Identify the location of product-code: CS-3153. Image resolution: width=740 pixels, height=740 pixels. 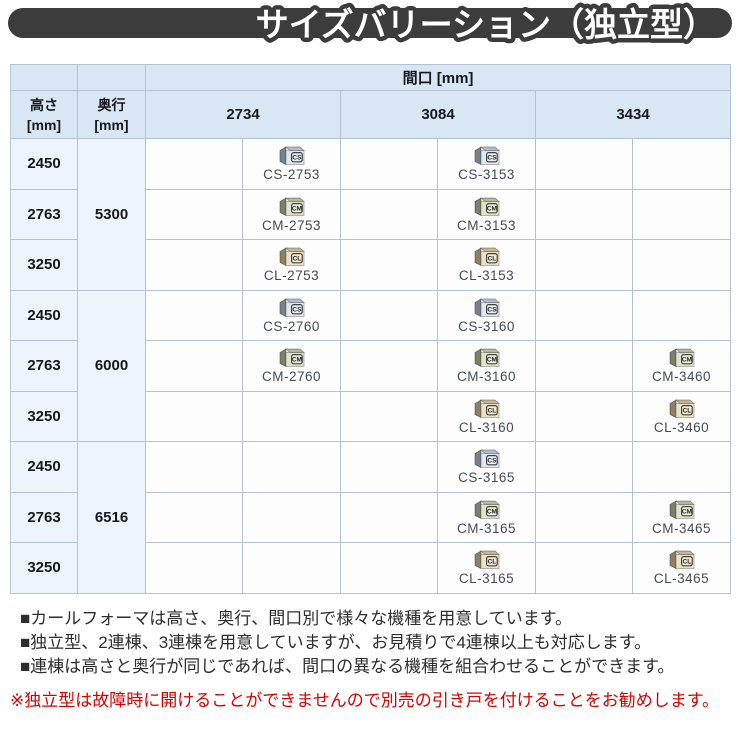
(486, 175).